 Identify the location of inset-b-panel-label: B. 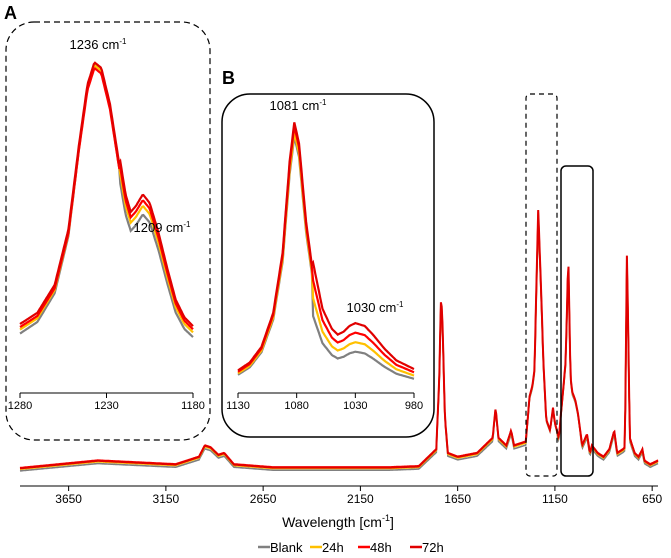
(228, 78).